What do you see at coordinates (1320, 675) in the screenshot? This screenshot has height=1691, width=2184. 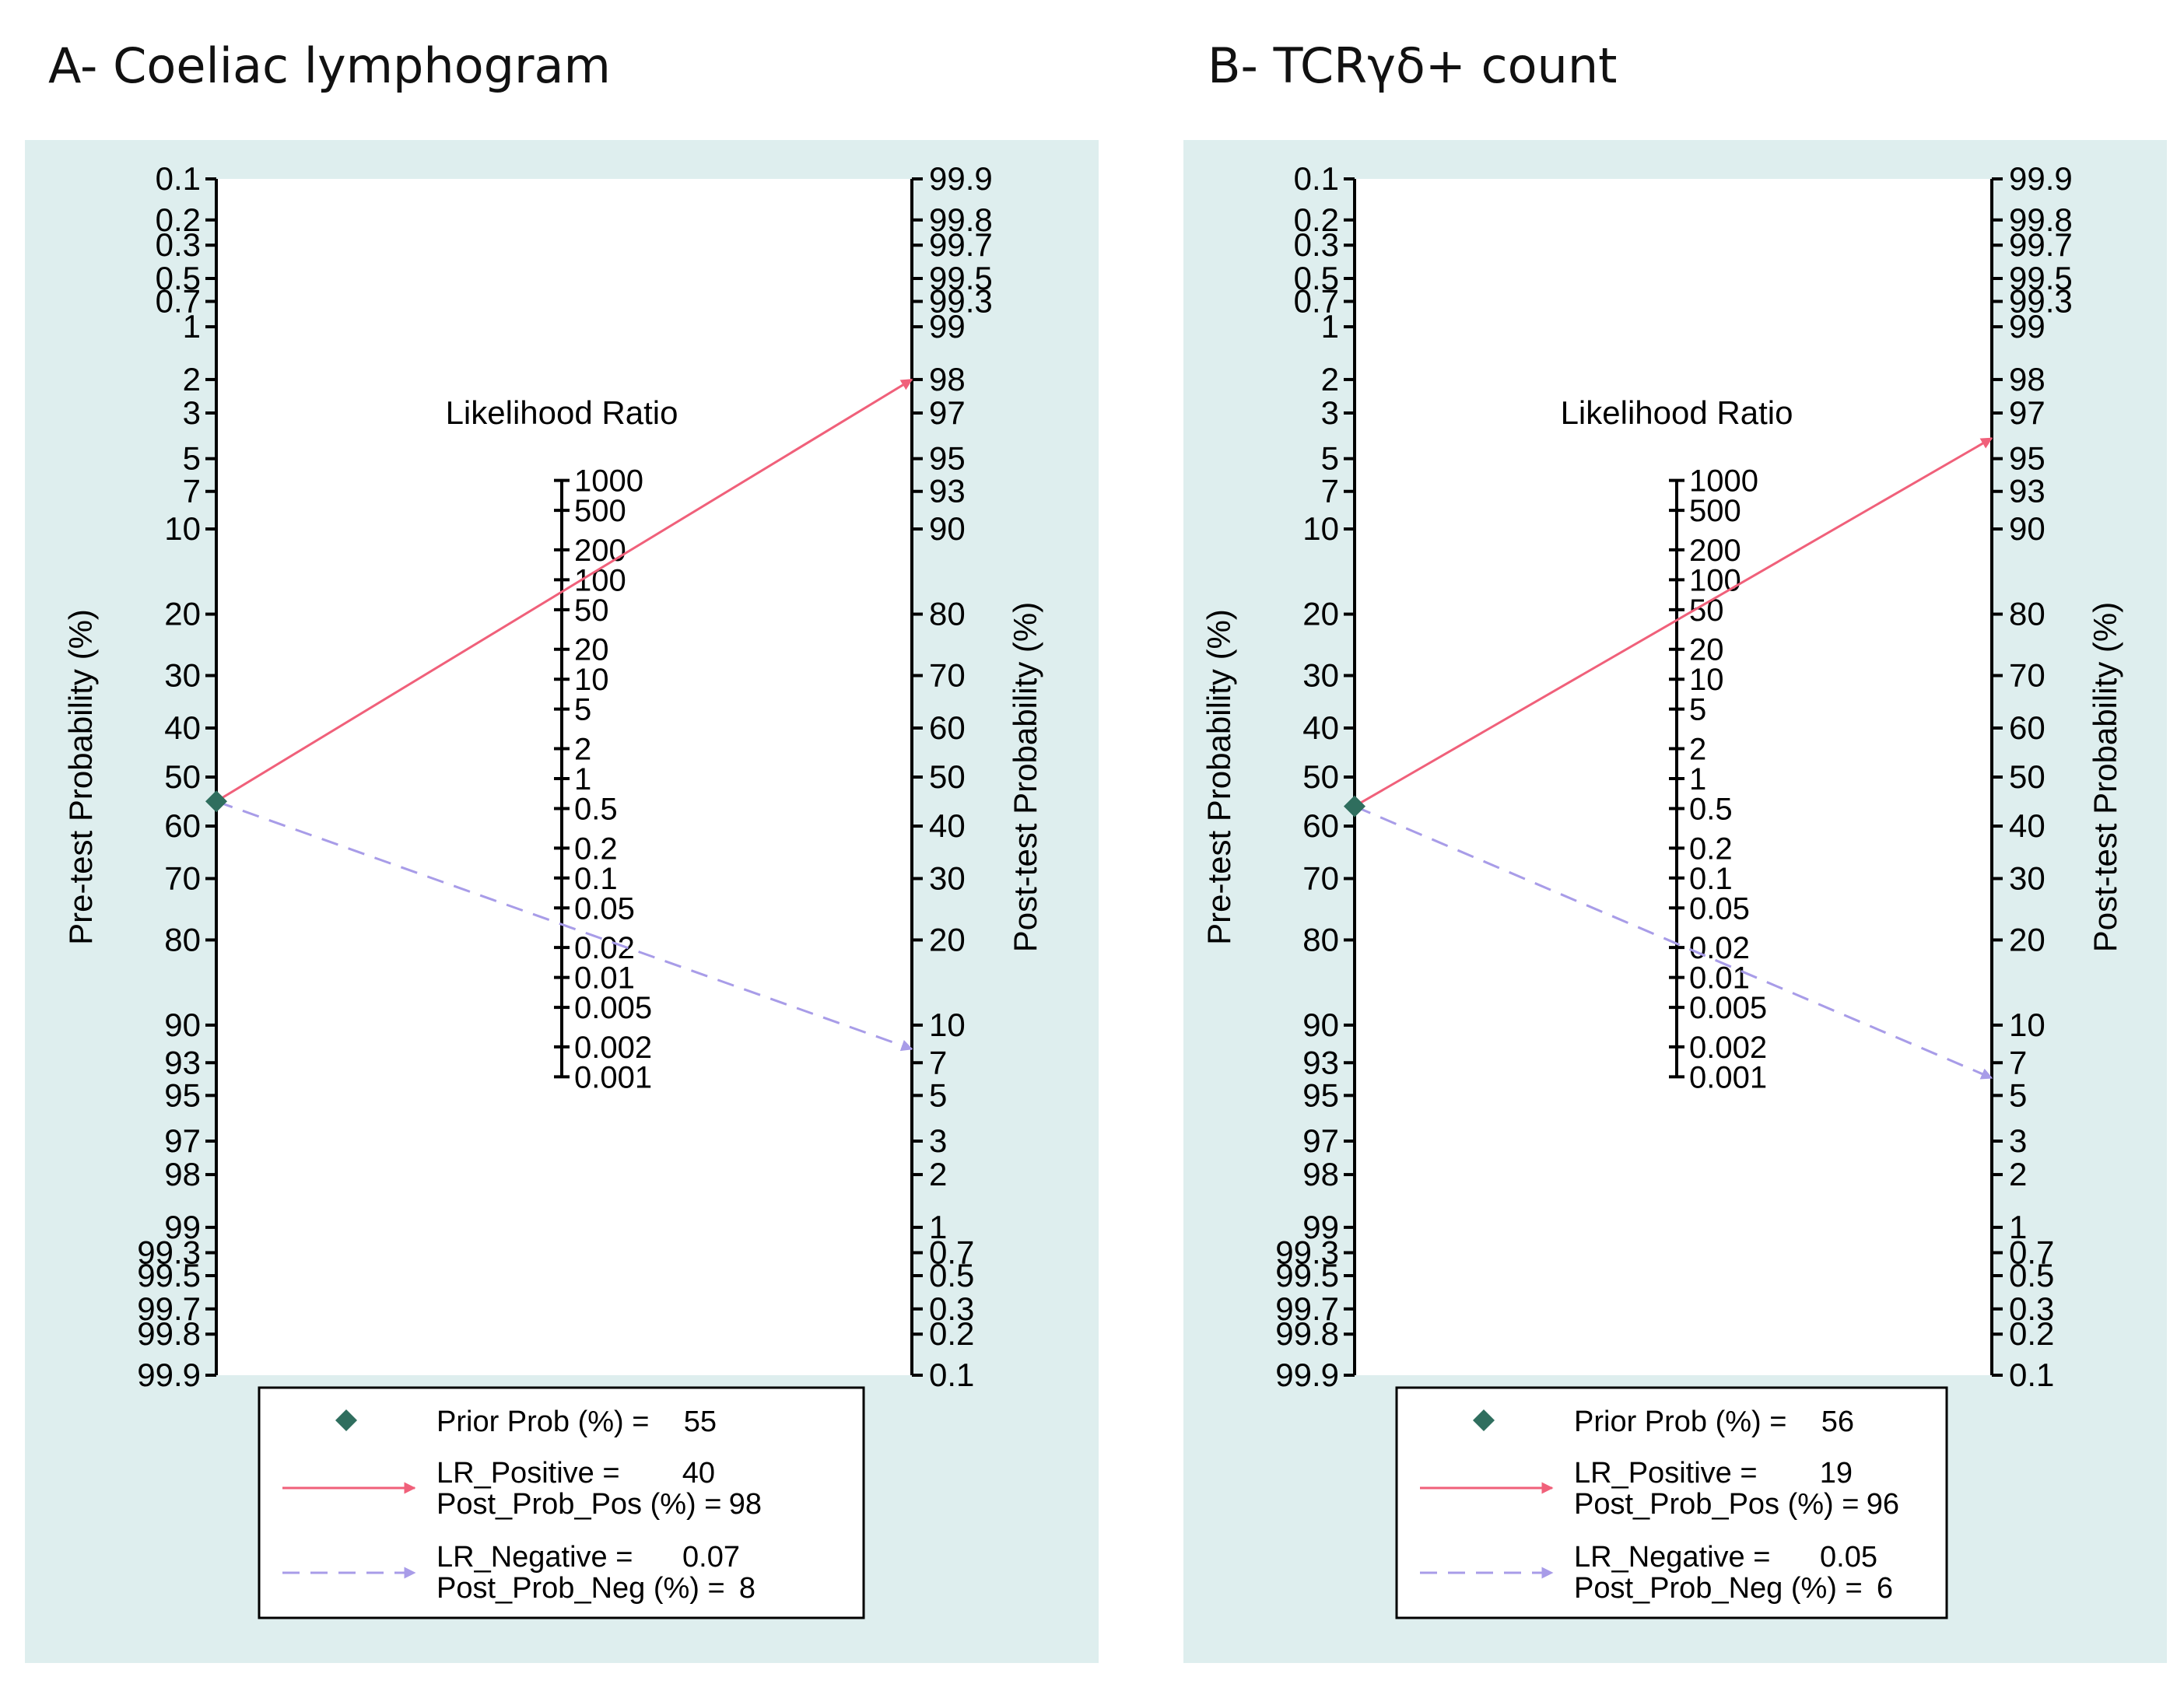 I see `pretest-tick-label: 30` at bounding box center [1320, 675].